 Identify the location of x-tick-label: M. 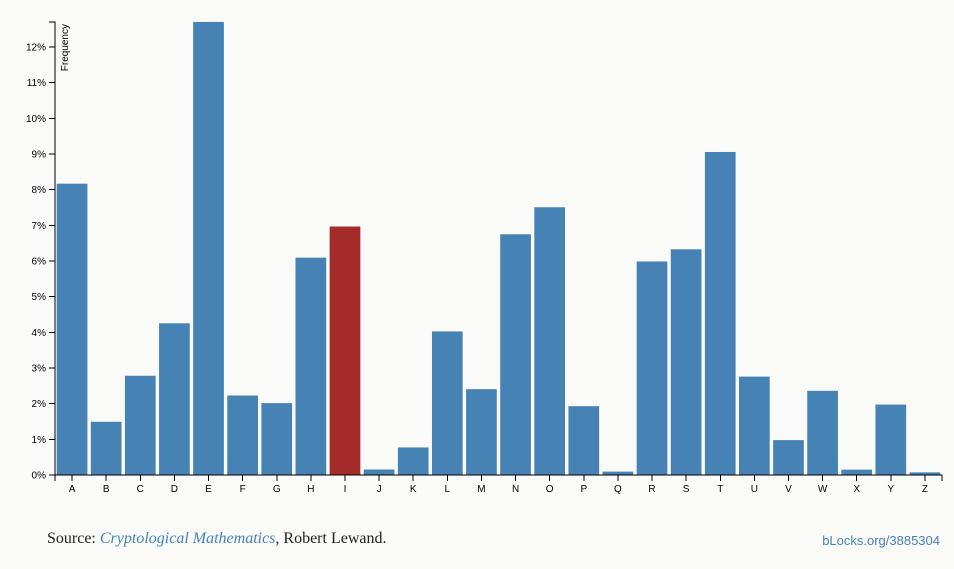
(481, 489).